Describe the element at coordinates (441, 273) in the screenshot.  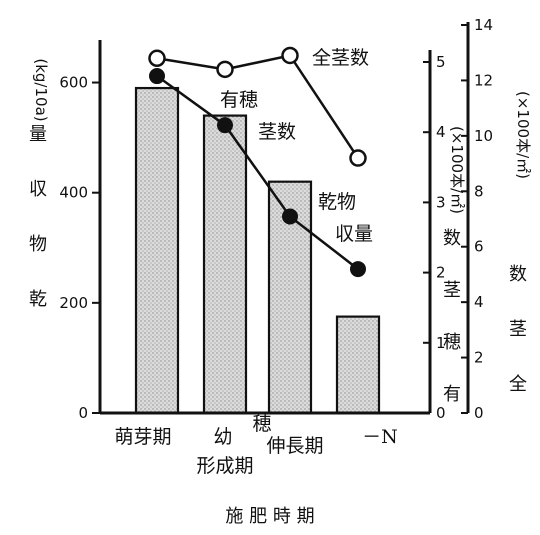
I see `right1-tick-label-2: 2` at that location.